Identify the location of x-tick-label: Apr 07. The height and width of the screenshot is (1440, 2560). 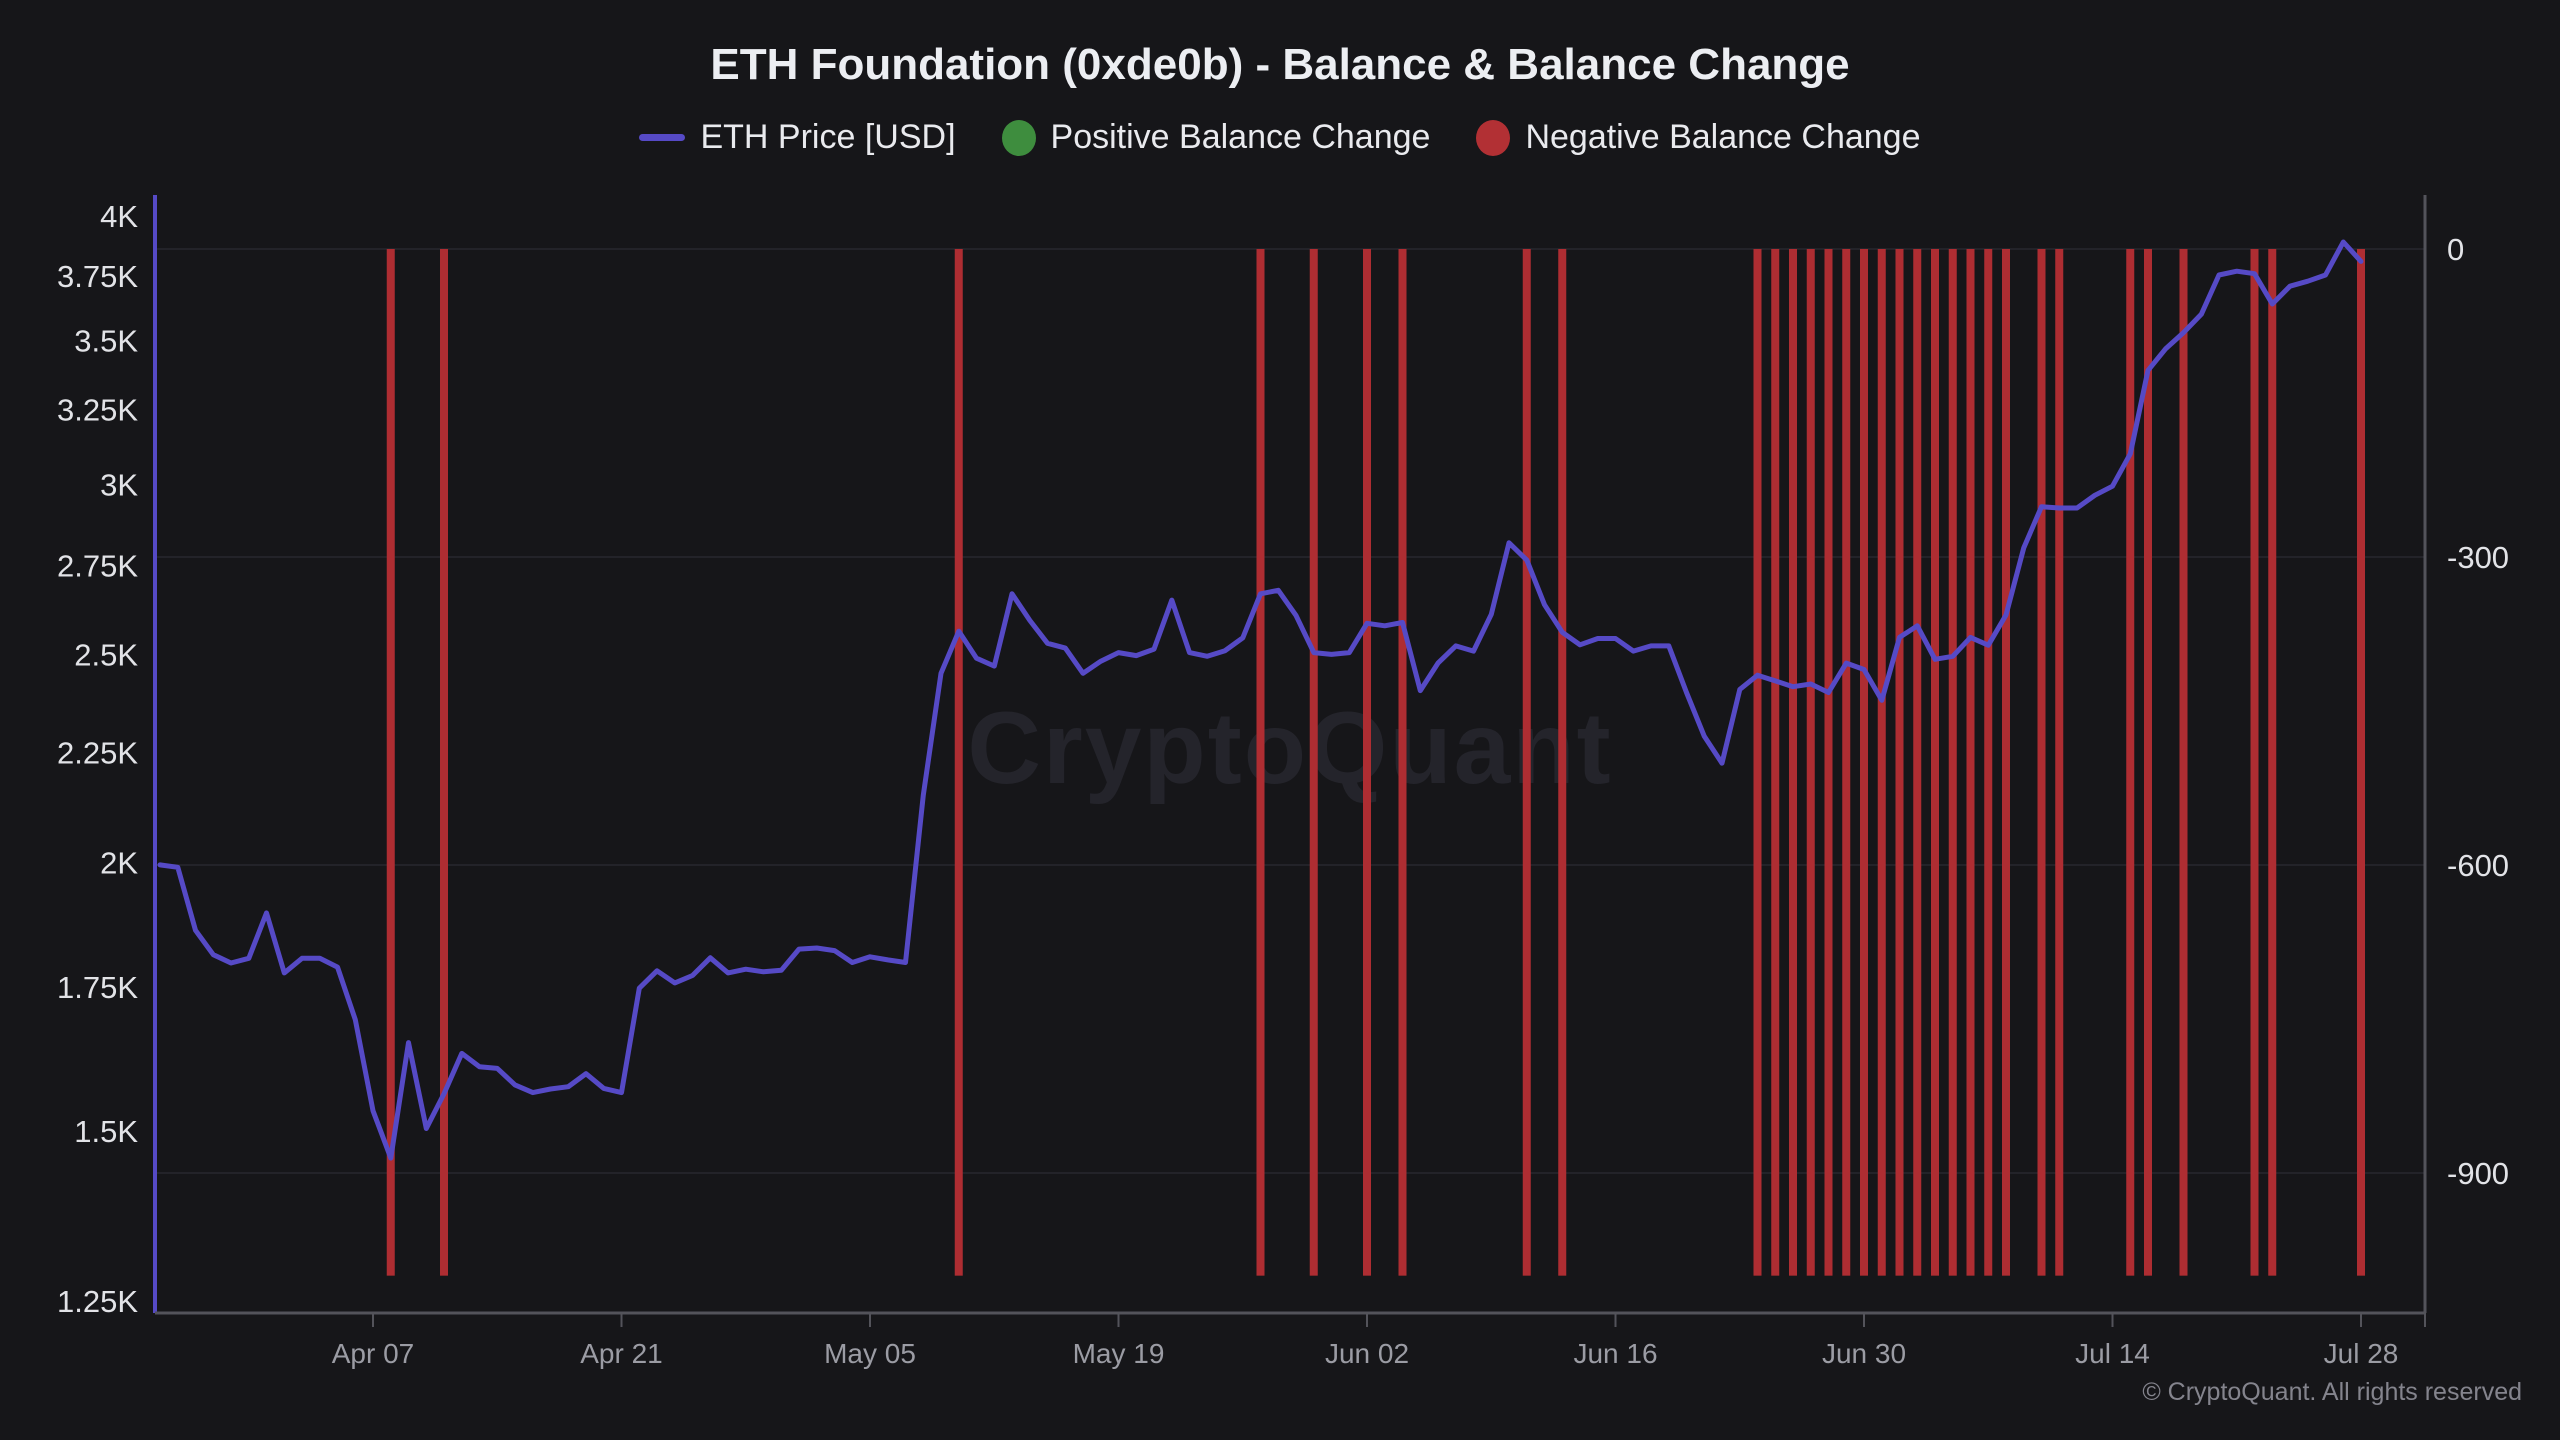
(373, 1353).